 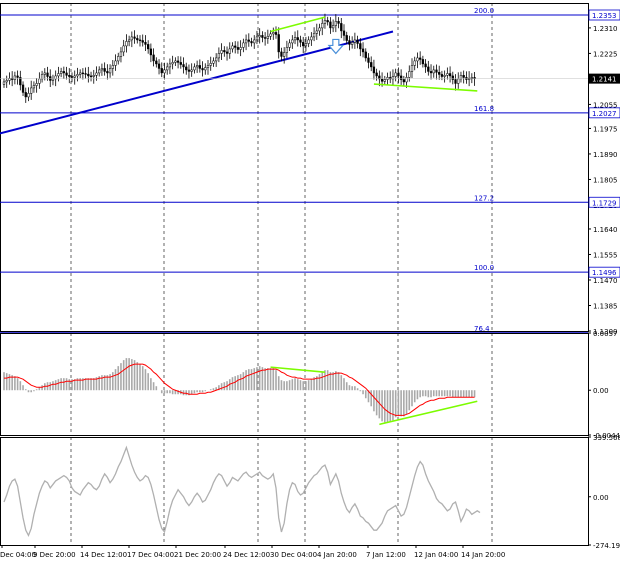 I want to click on time-tick-label: 14 Jan 20:00, so click(x=483, y=555).